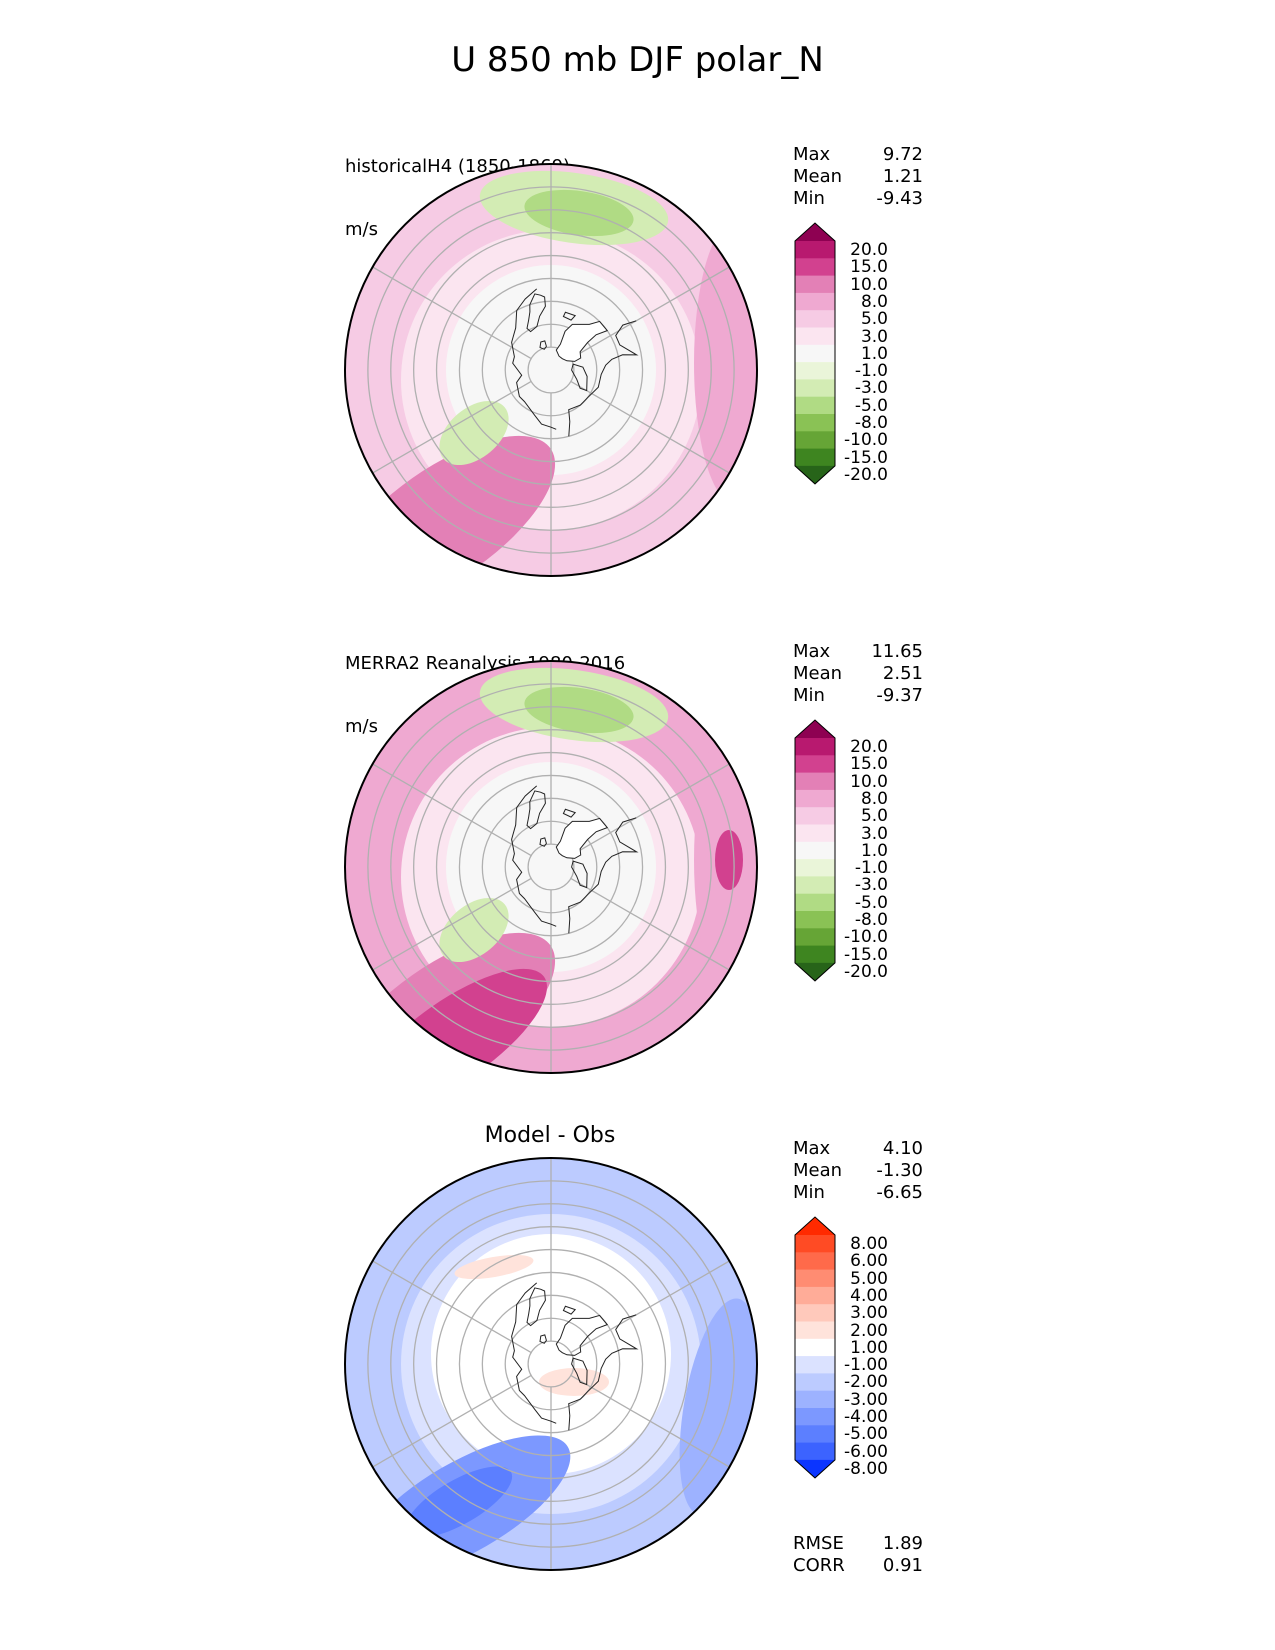  Describe the element at coordinates (869, 1330) in the screenshot. I see `colorbar-tick-label: 2.00` at that location.